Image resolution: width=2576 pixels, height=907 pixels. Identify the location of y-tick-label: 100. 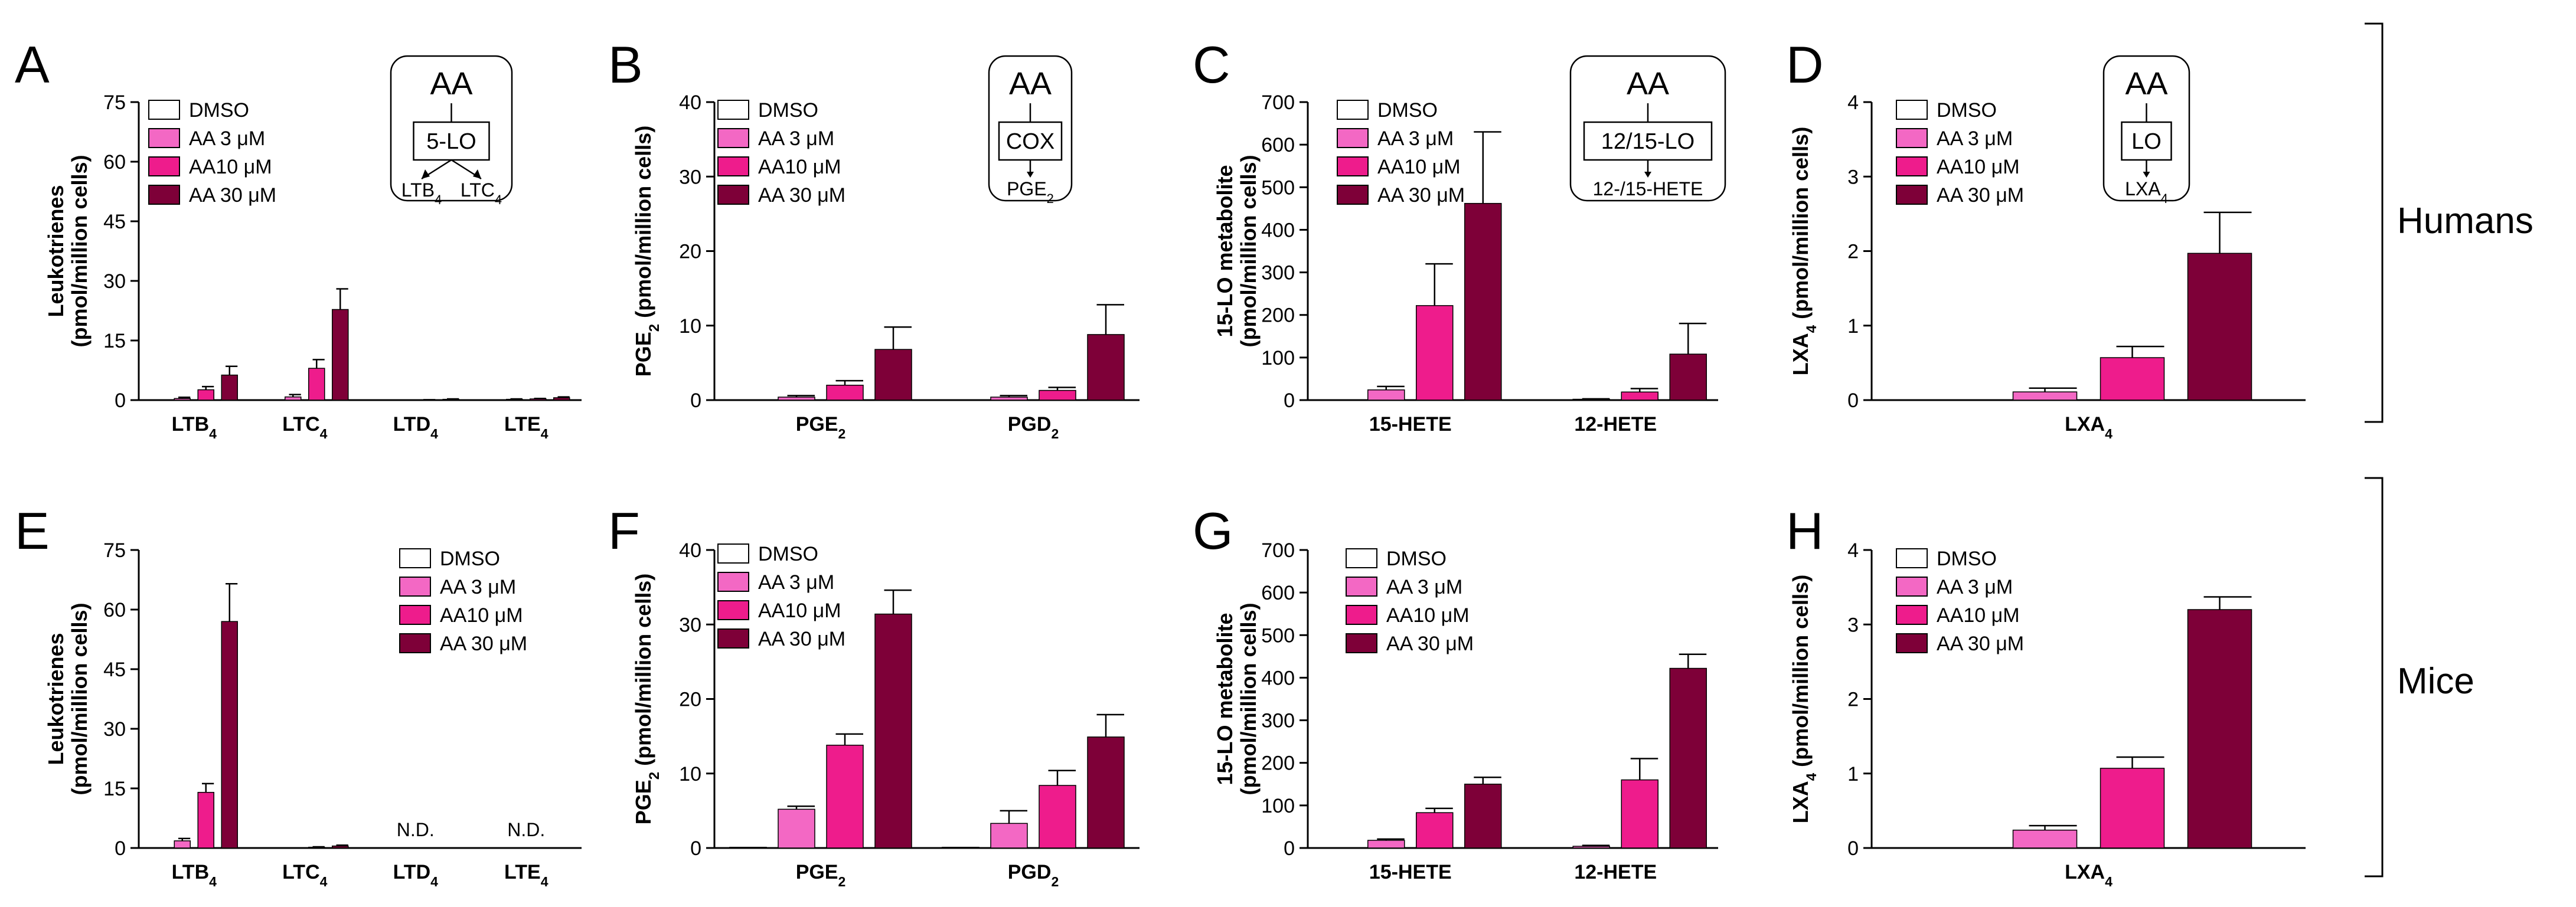
(1278, 358).